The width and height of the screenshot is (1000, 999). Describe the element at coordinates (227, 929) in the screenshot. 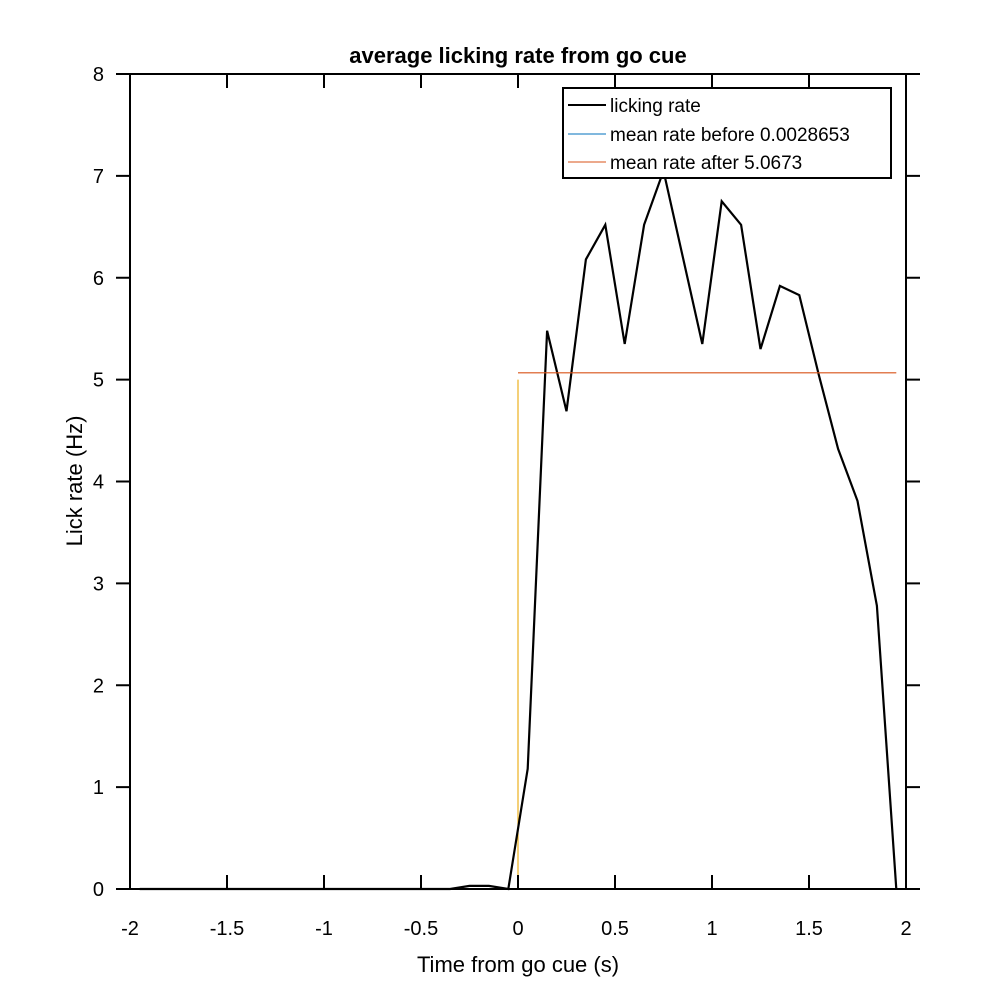

I see `x-tick-label: -1.5` at that location.